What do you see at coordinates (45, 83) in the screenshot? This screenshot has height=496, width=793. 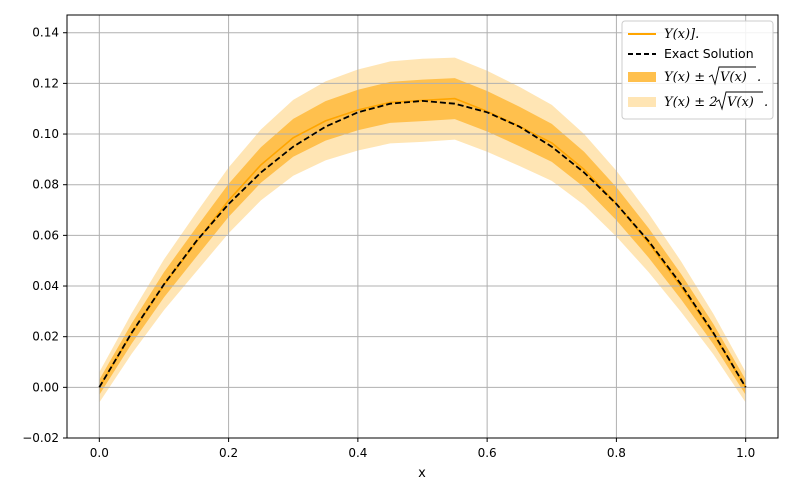 I see `y-tick-label: 0.12` at bounding box center [45, 83].